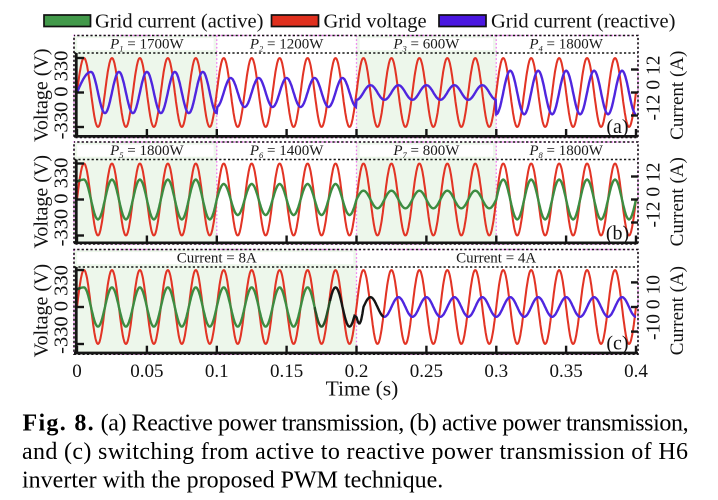 The image size is (718, 500). I want to click on svg-text: P1 = 1700W, so click(146, 44).